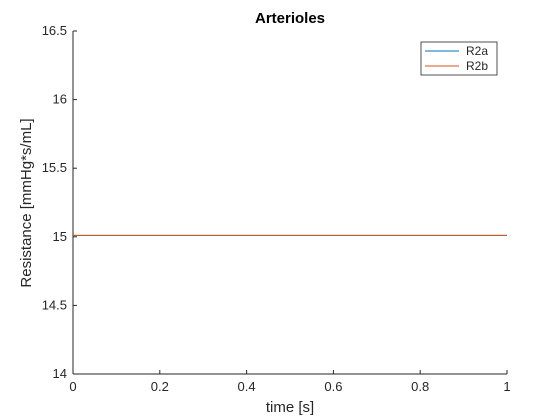 The height and width of the screenshot is (420, 560). I want to click on chart-title: Arterioles, so click(290, 18).